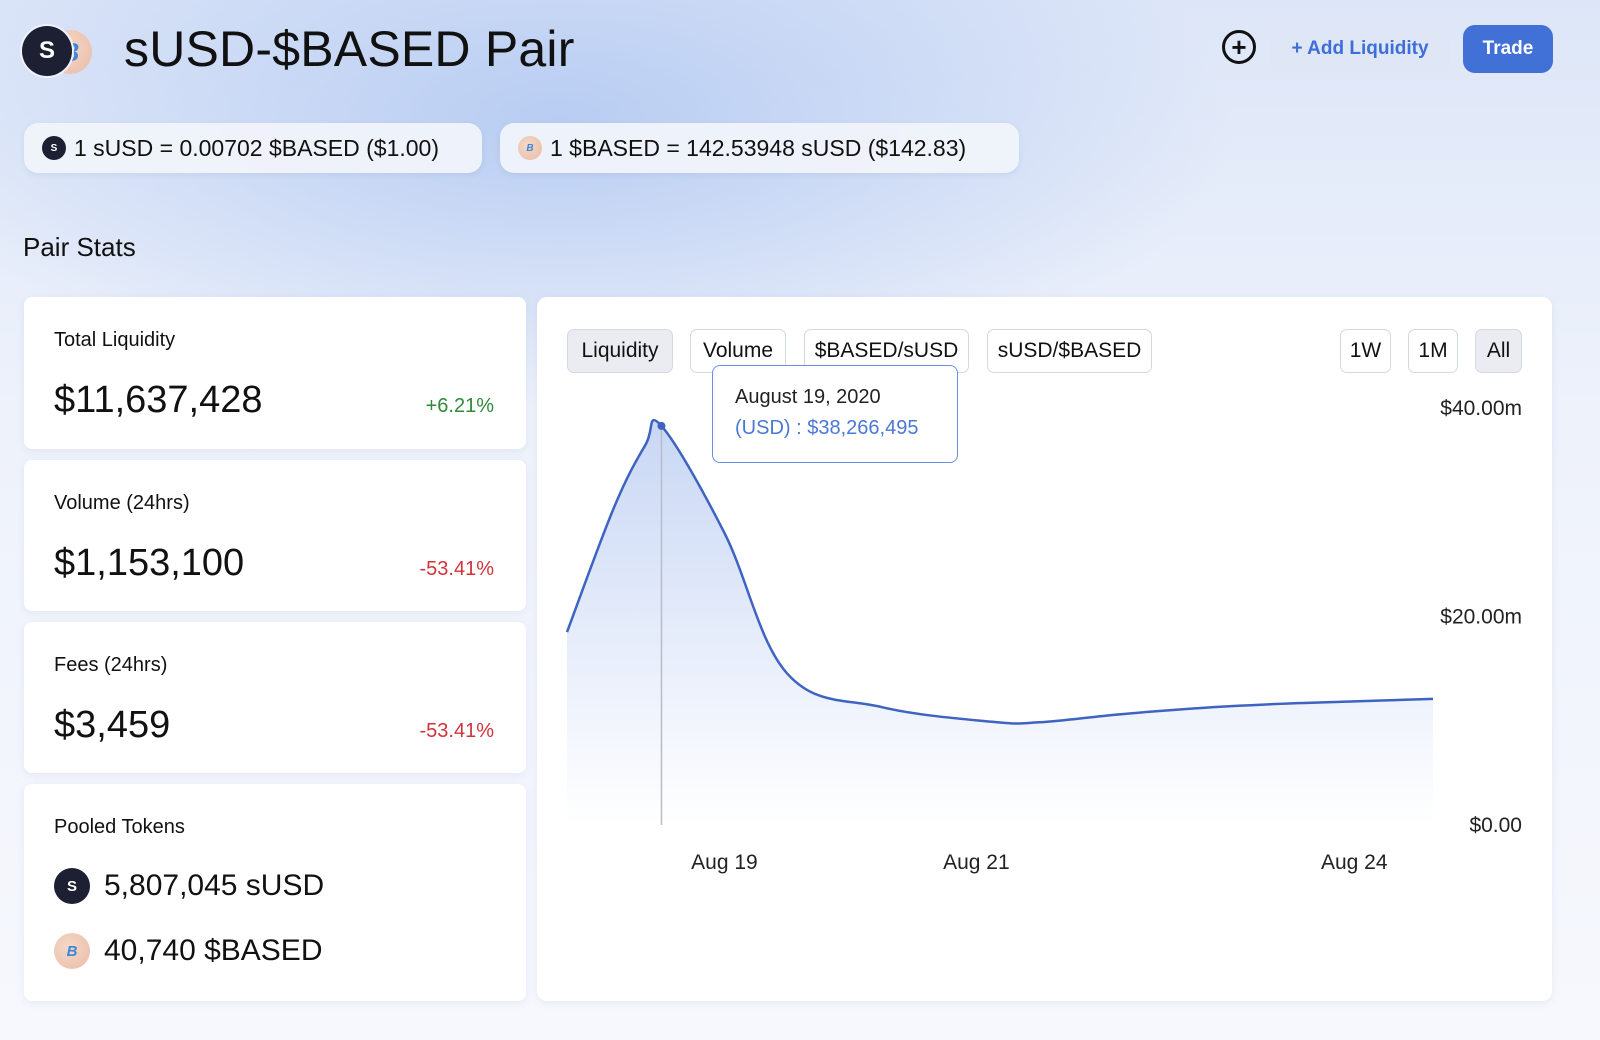 This screenshot has height=1040, width=1600. I want to click on pooled-token-row: S 5,807,045 sUSD, so click(189, 886).